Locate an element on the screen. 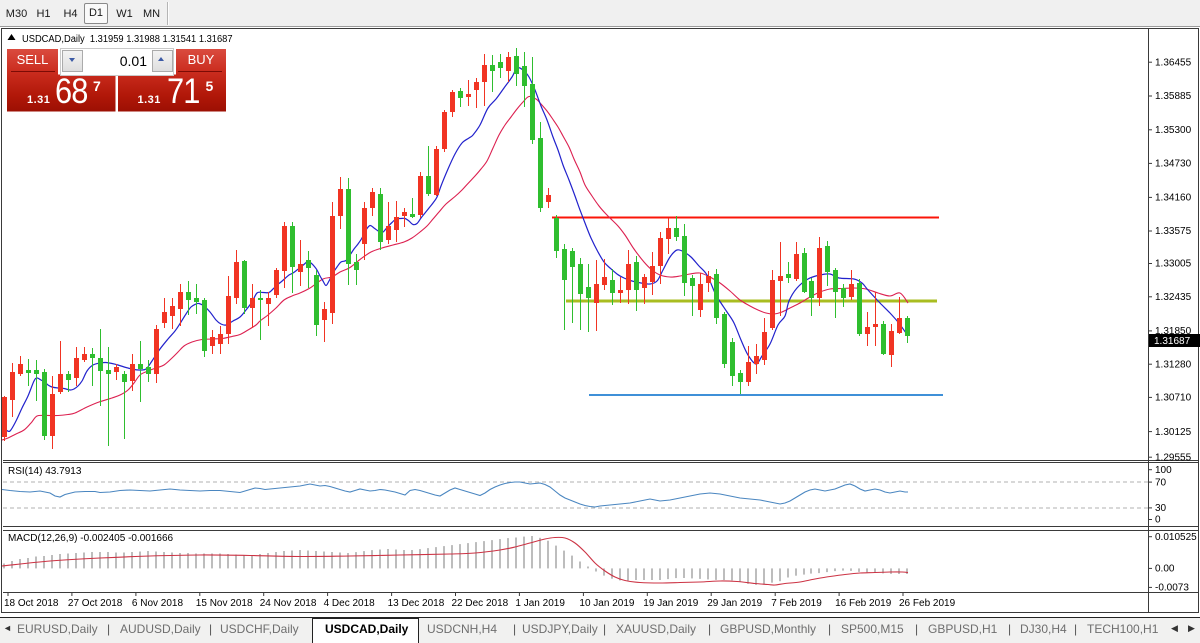  svg-text: 1.34160 is located at coordinates (1173, 198).